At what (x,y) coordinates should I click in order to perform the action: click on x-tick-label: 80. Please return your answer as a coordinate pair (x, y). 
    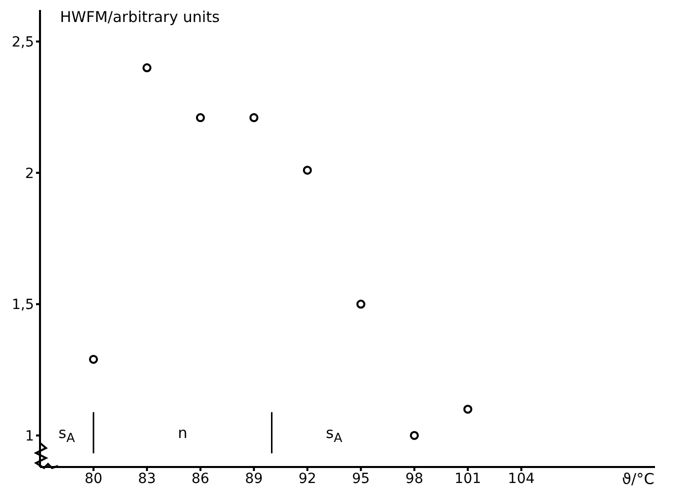
    Looking at the image, I should click on (93, 478).